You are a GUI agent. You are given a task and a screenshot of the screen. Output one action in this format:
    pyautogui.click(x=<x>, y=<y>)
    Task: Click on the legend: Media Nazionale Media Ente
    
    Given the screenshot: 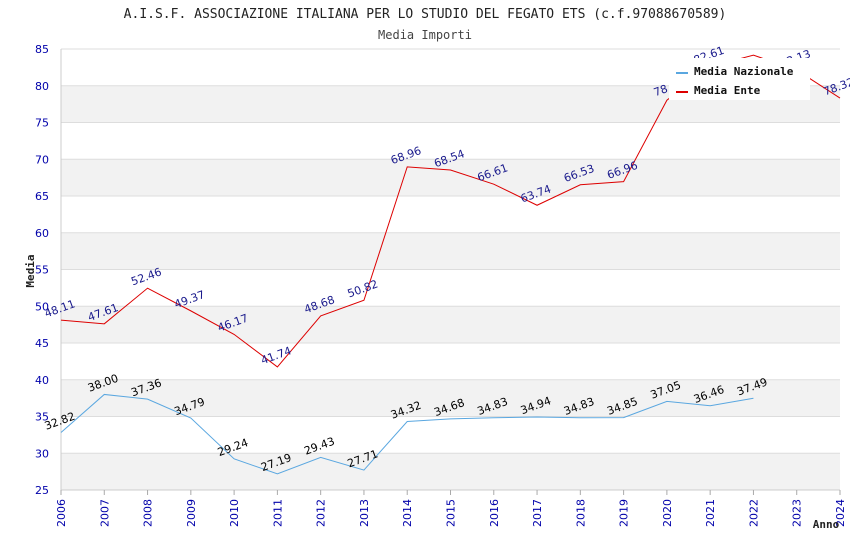 What is the action you would take?
    pyautogui.click(x=739, y=79)
    